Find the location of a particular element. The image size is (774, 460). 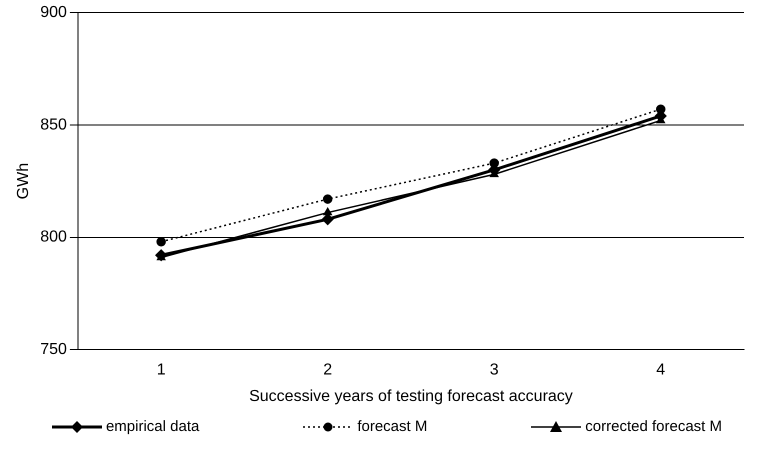

legend-label: forecast M is located at coordinates (392, 426).